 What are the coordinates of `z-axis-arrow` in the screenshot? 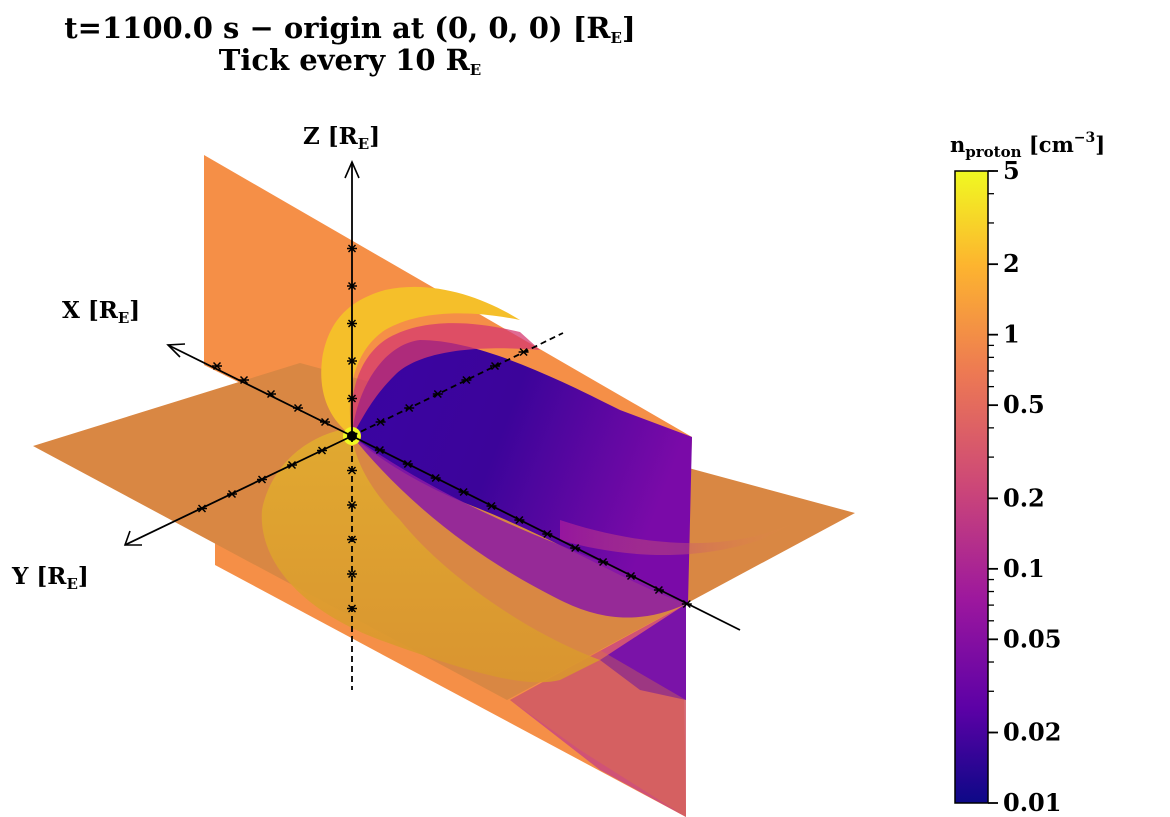 It's located at (352, 169).